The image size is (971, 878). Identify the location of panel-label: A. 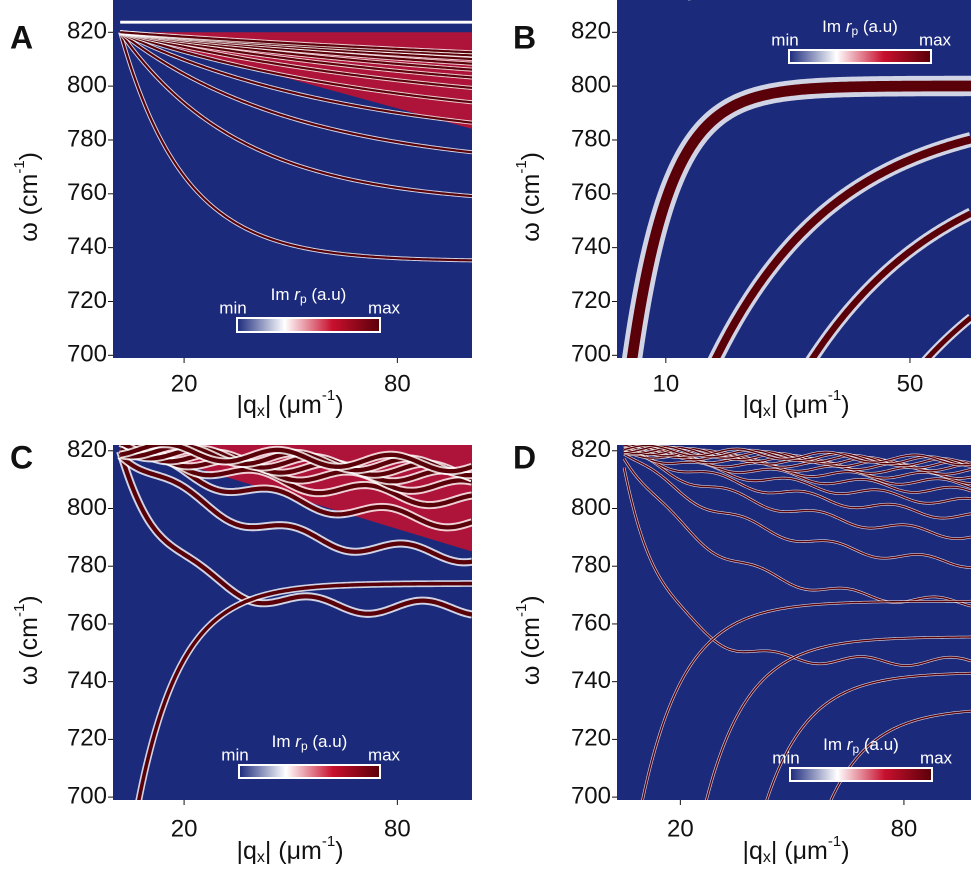
(21, 37).